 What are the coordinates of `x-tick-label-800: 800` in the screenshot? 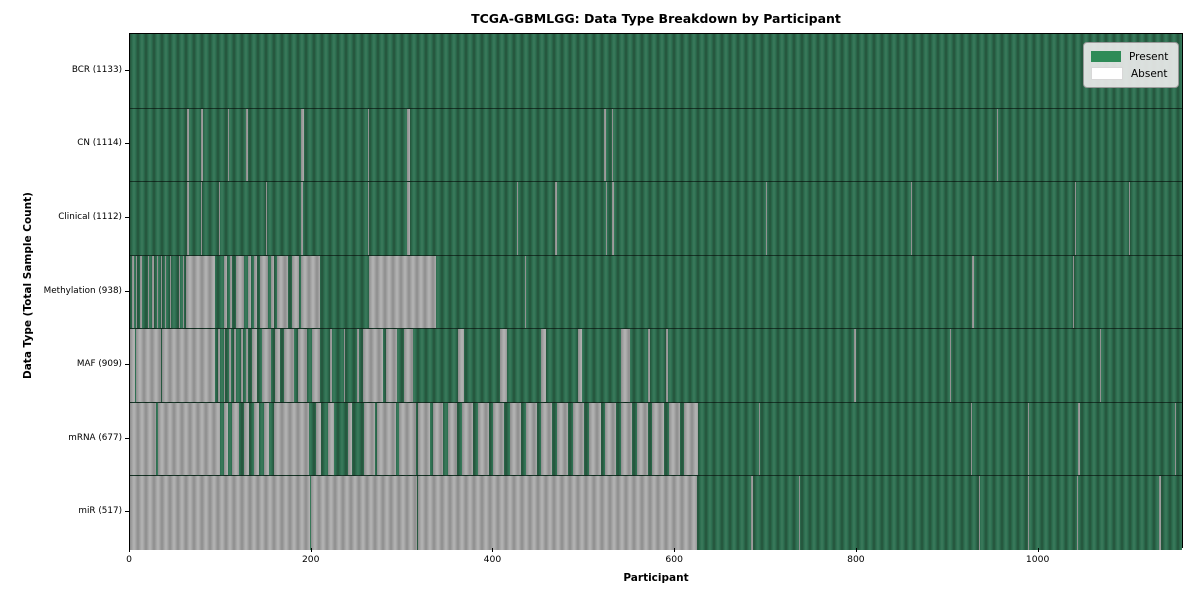 It's located at (856, 559).